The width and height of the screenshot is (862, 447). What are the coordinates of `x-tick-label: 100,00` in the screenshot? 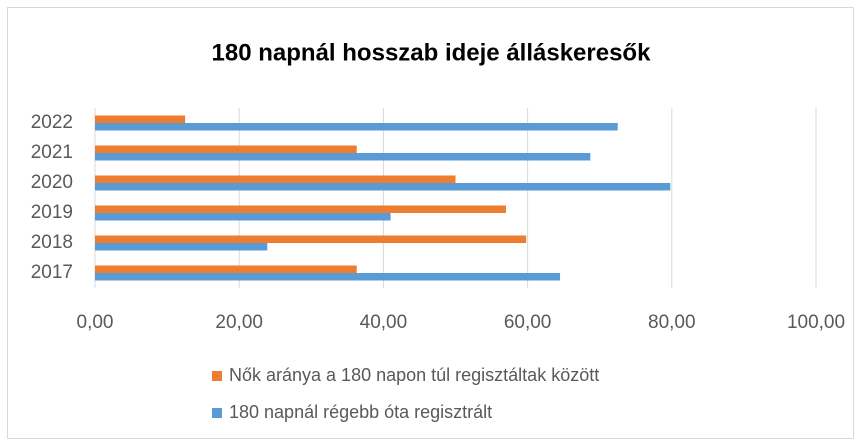 It's located at (816, 322).